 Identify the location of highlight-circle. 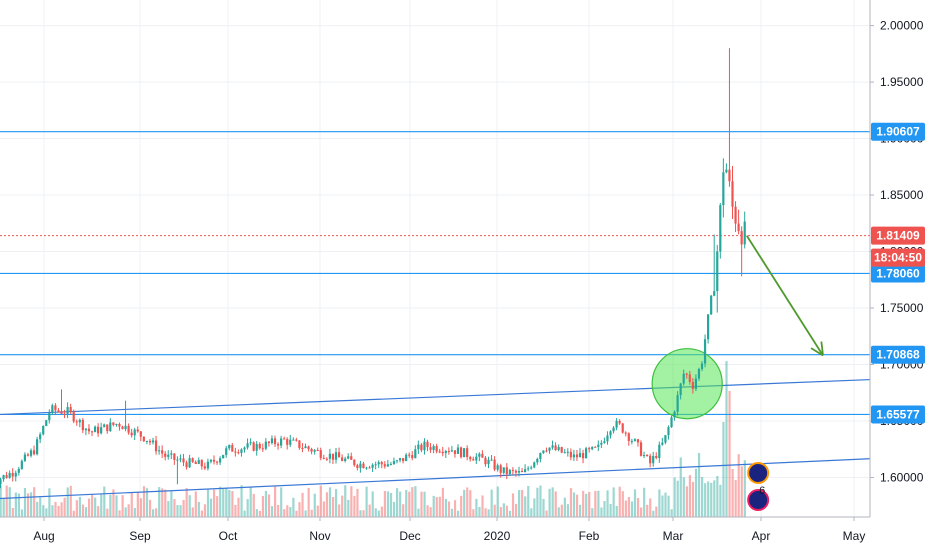
(687, 384).